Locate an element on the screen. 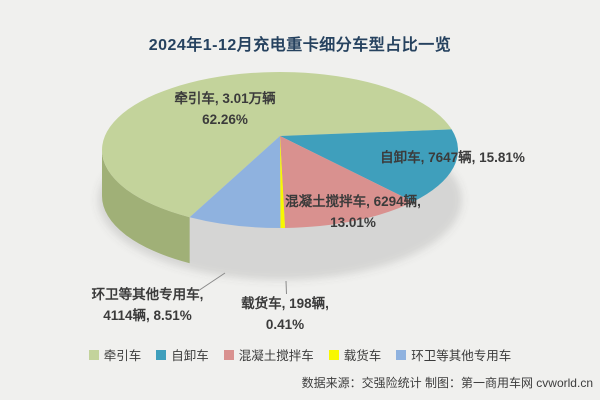 This screenshot has height=400, width=600. leader-sanitation-line is located at coordinates (211, 282).